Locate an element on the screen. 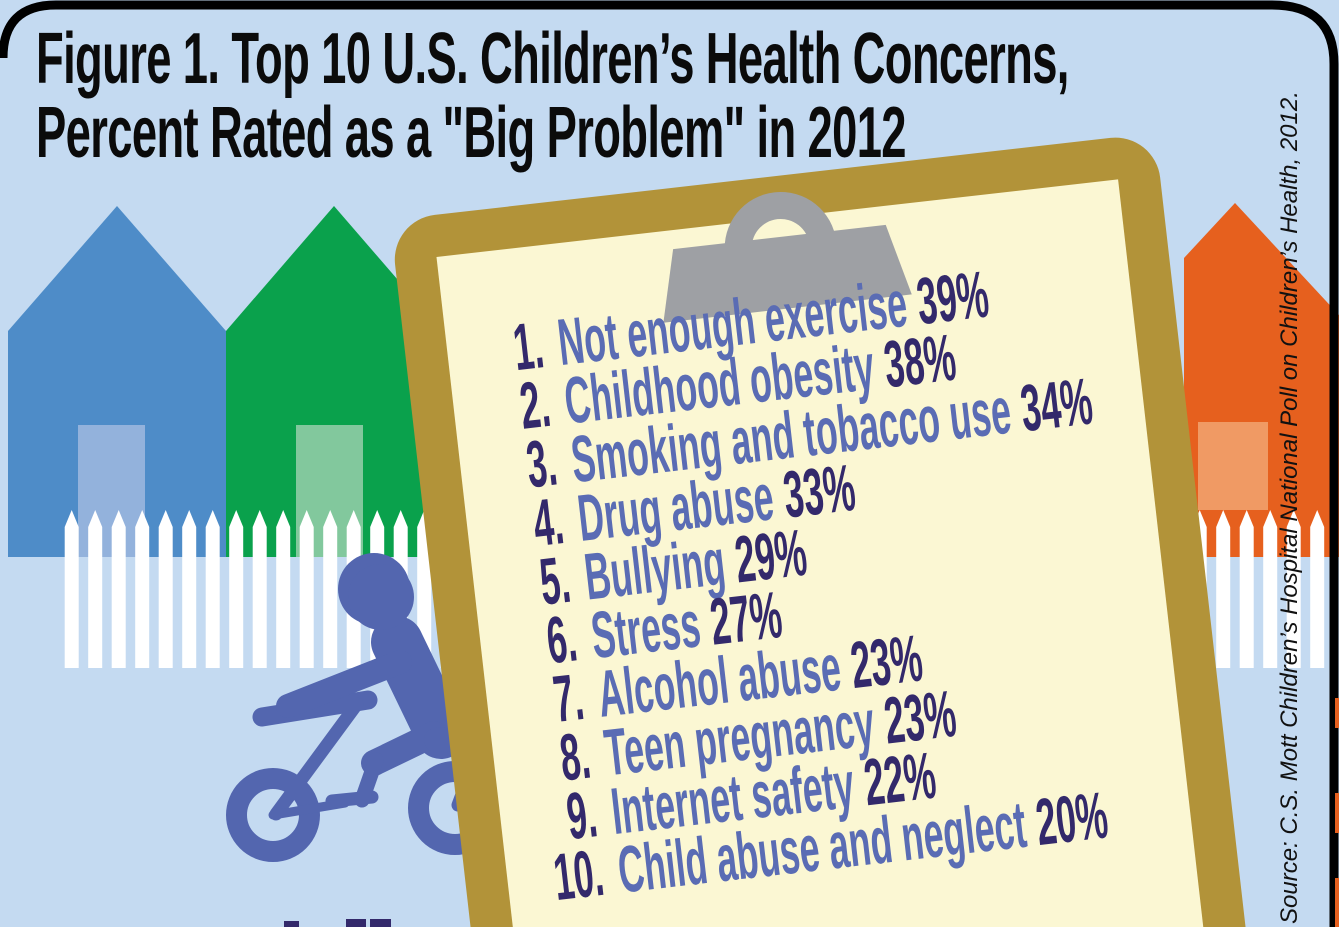 The height and width of the screenshot is (927, 1339). figure-title-line2: Percent Rated as a "Big Problem" in 2012 is located at coordinates (471, 133).